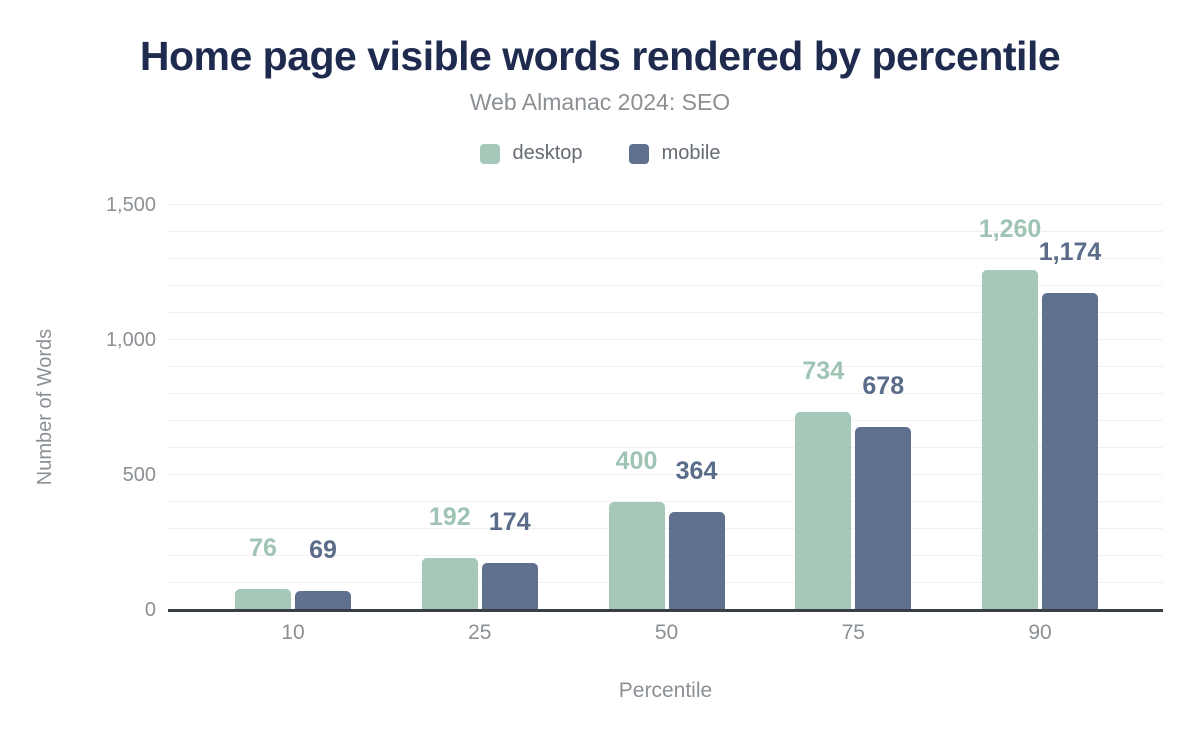 Image resolution: width=1200 pixels, height=742 pixels. What do you see at coordinates (823, 370) in the screenshot?
I see `bar-label-desktop-75: 734` at bounding box center [823, 370].